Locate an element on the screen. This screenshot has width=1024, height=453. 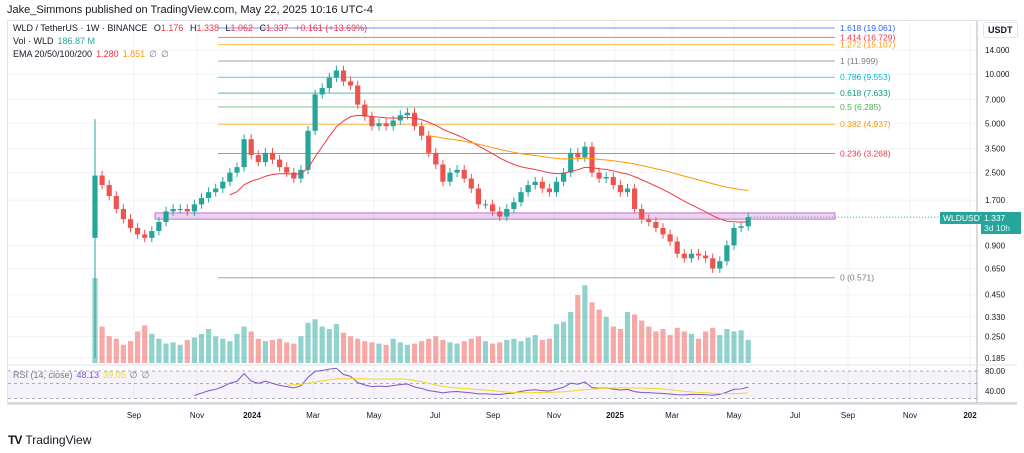
rsi-ma-line is located at coordinates (517, 386).